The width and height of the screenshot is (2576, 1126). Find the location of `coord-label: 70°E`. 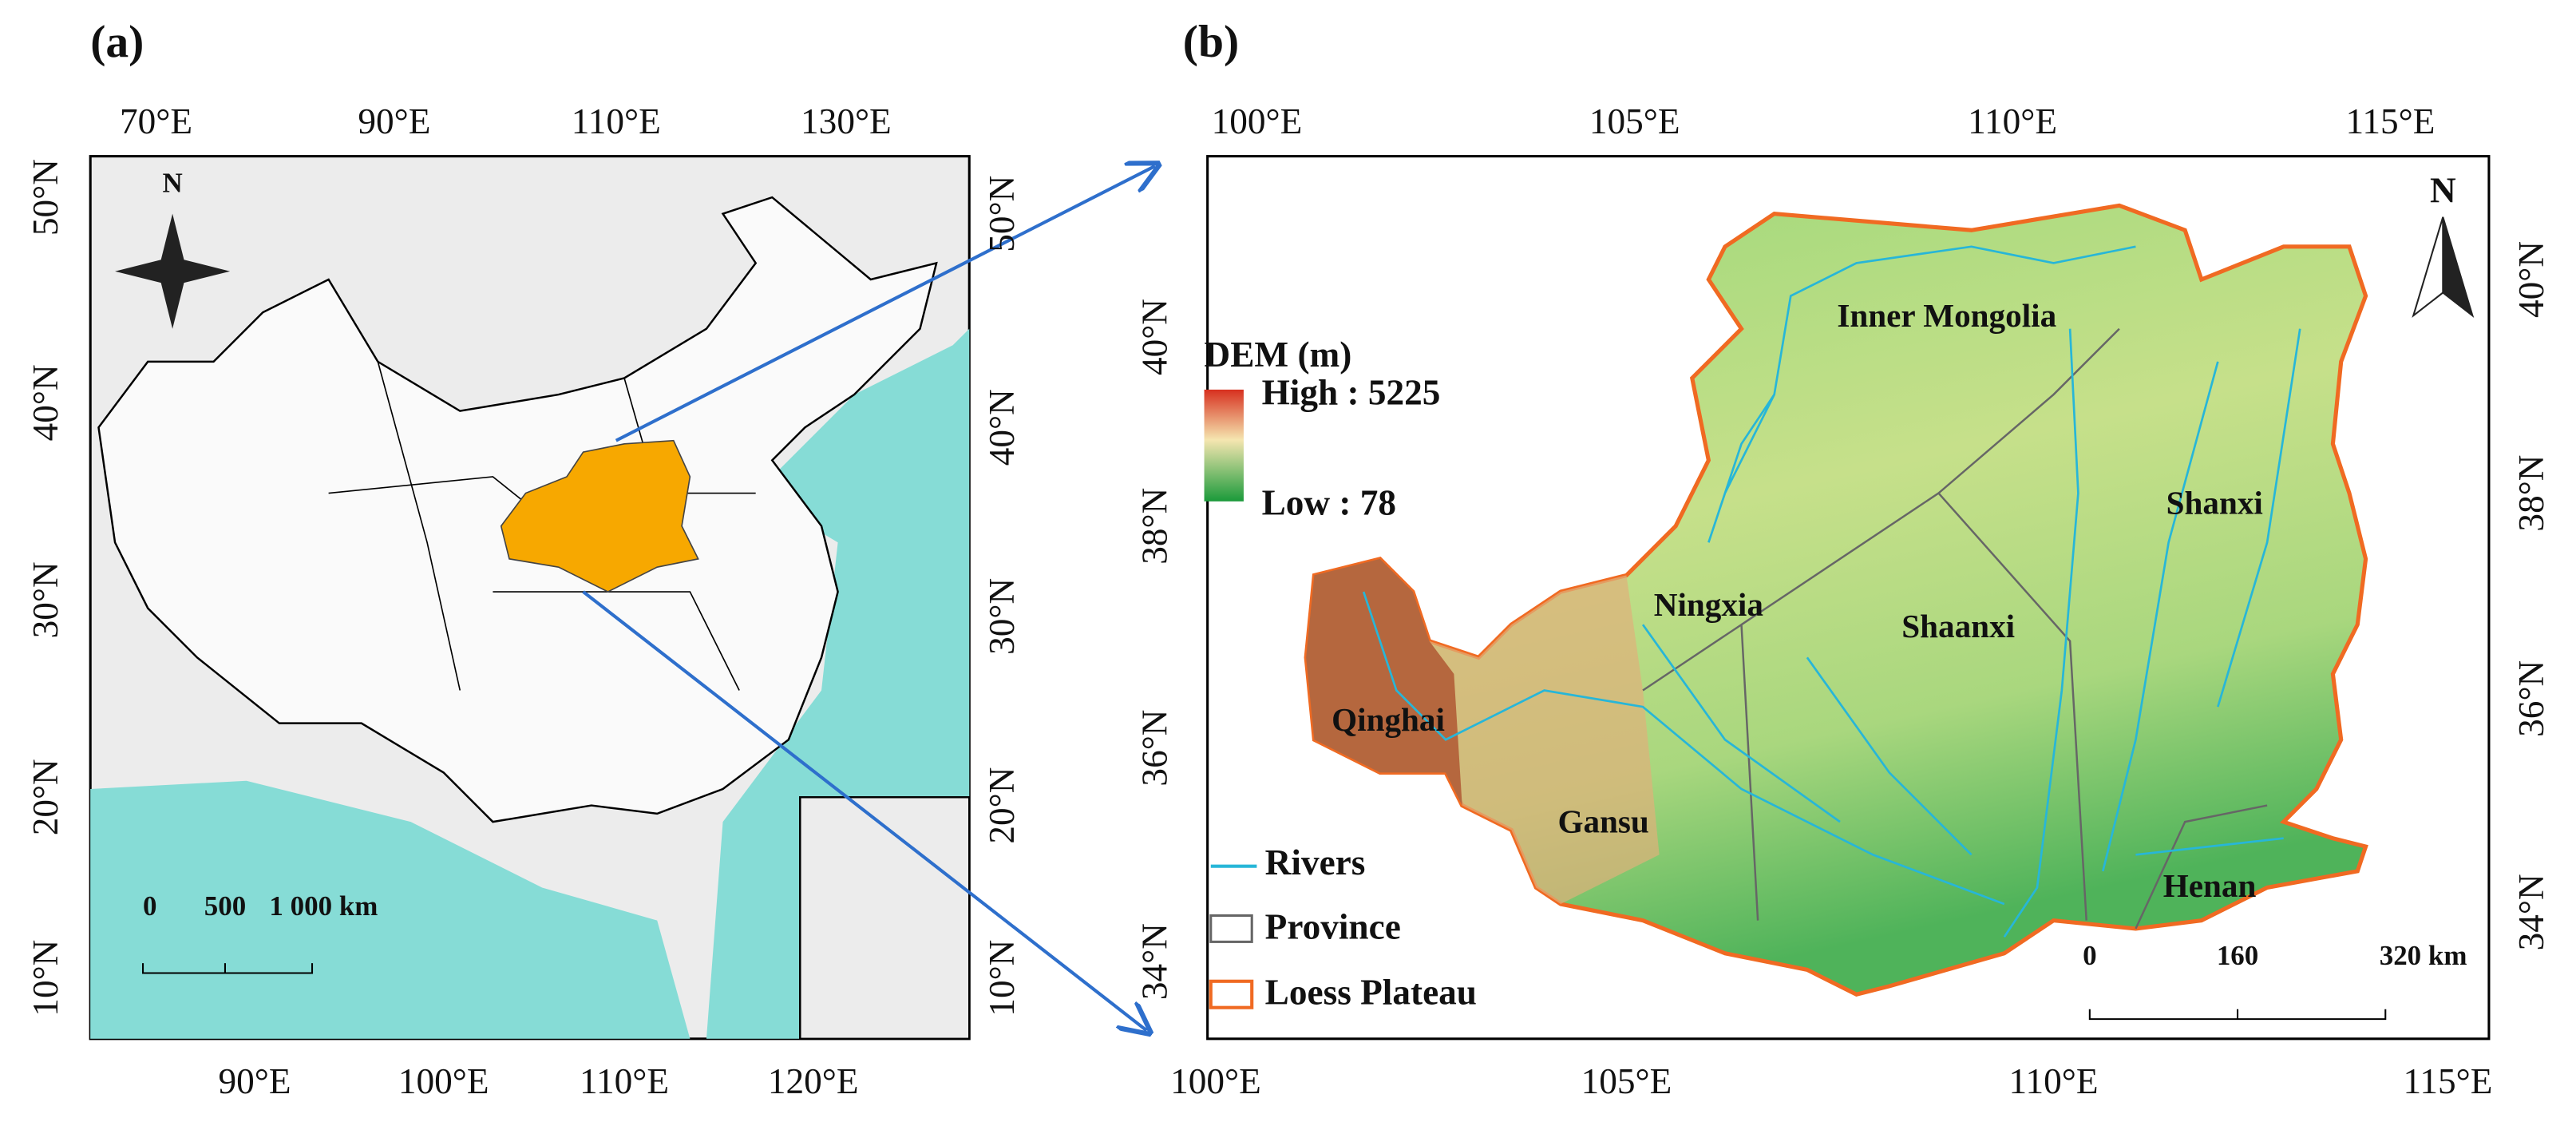

coord-label: 70°E is located at coordinates (156, 121).